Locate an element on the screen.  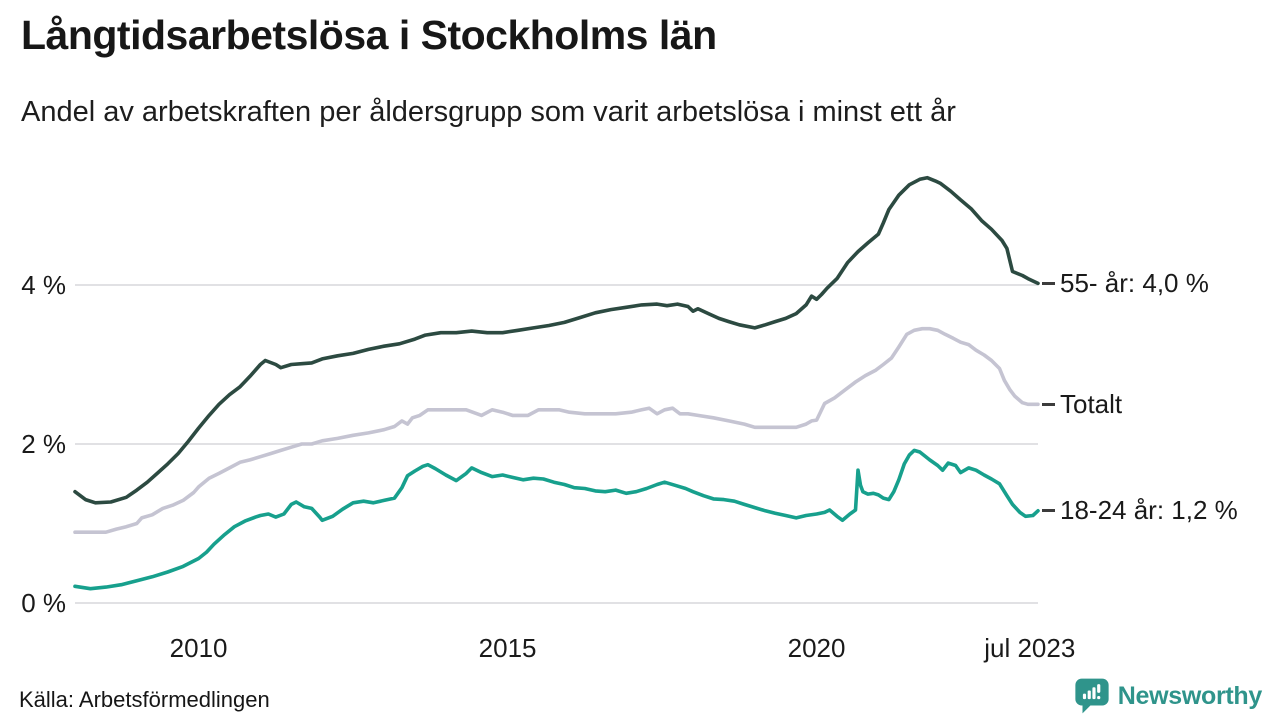
y-tick-label-0: 0 % is located at coordinates (43, 603).